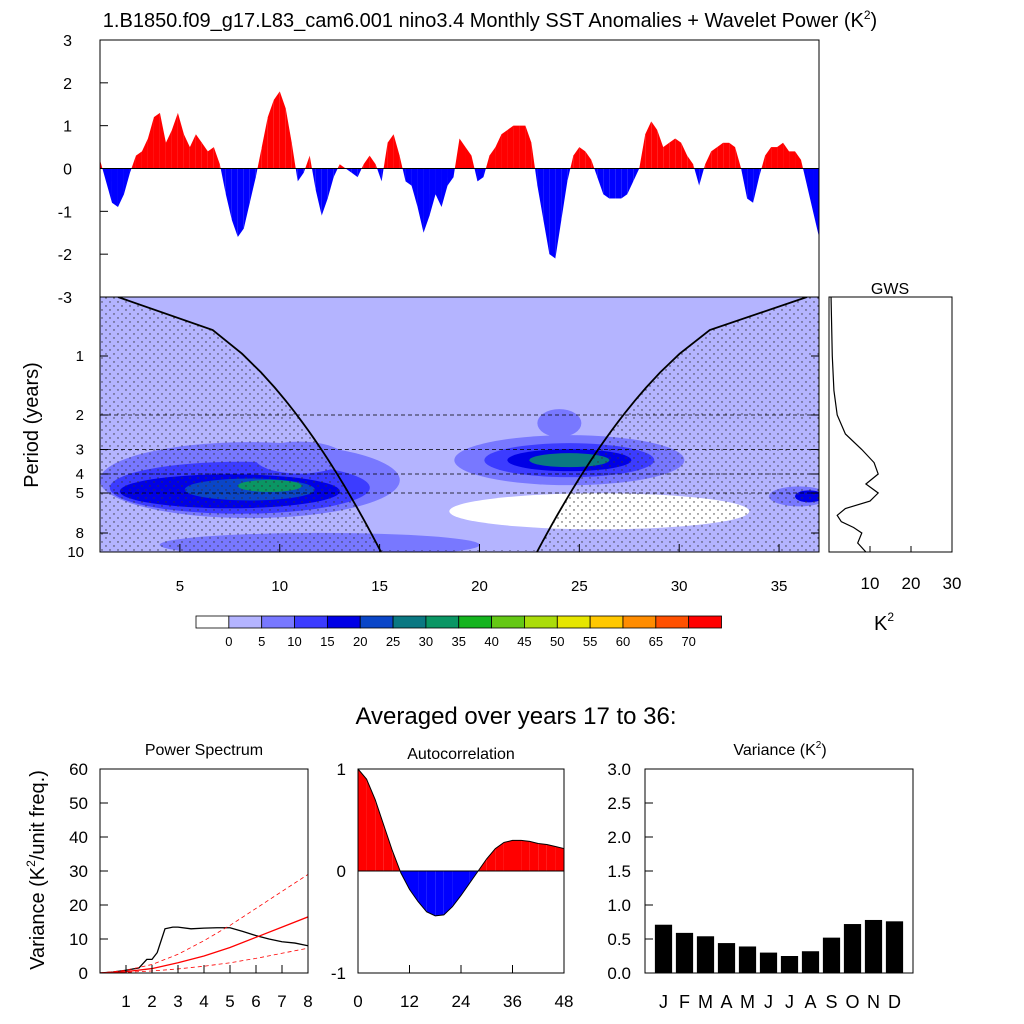 The width and height of the screenshot is (1024, 1024). Describe the element at coordinates (32, 425) in the screenshot. I see `wavelet-y-label: Period (years)` at that location.